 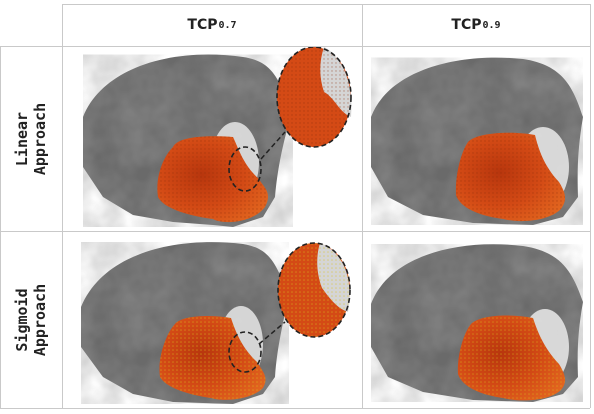 What do you see at coordinates (31, 139) in the screenshot?
I see `row-label-linear-approach: Linear Approach` at bounding box center [31, 139].